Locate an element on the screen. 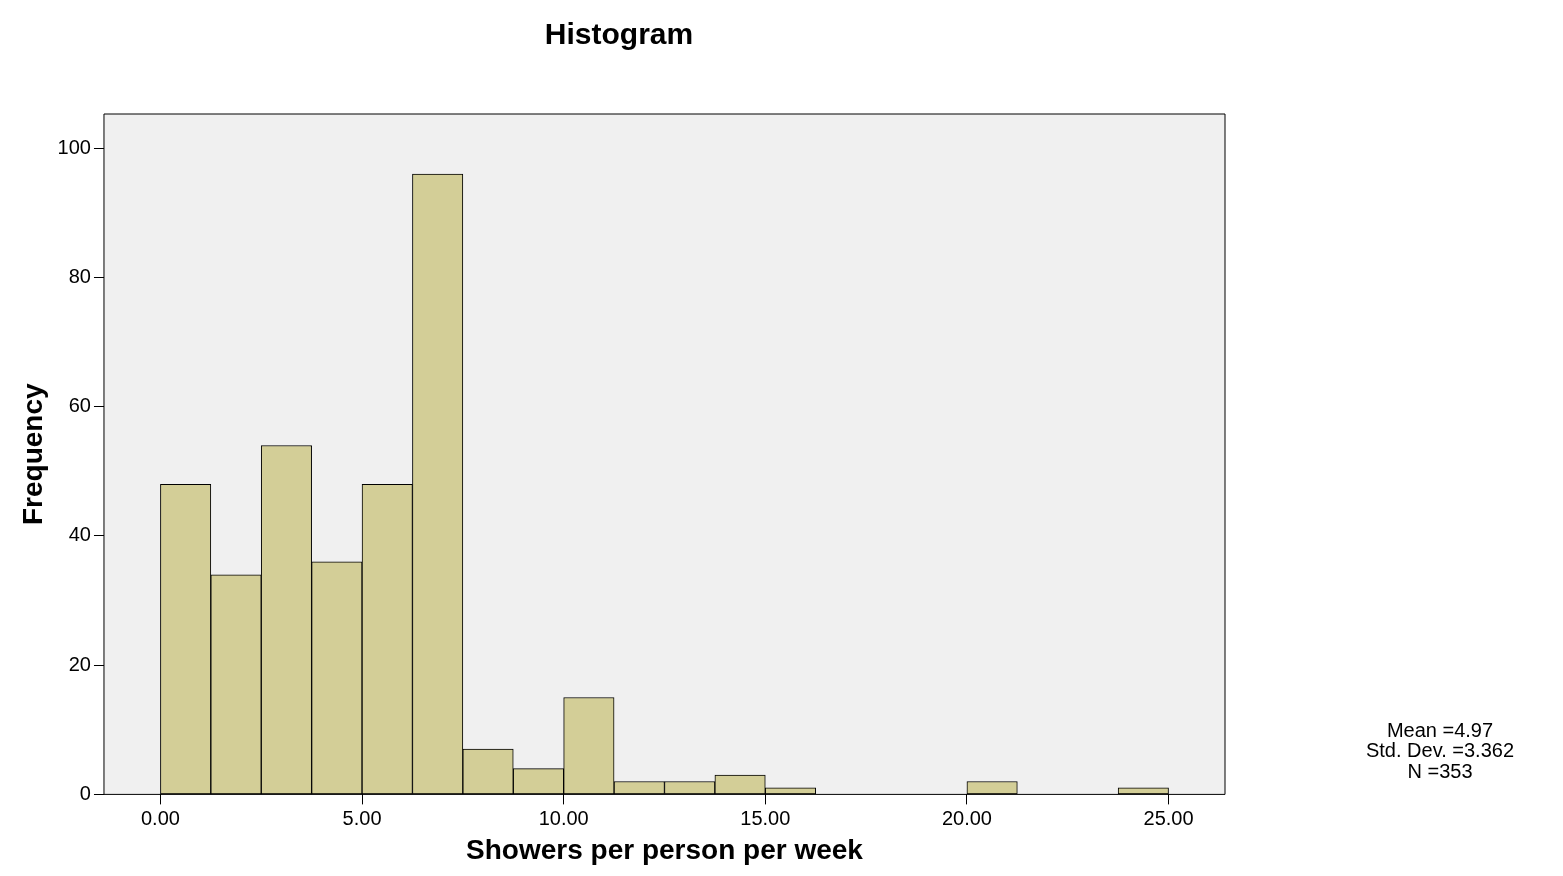 The image size is (1563, 876). y-tick-label: 20 is located at coordinates (79, 663).